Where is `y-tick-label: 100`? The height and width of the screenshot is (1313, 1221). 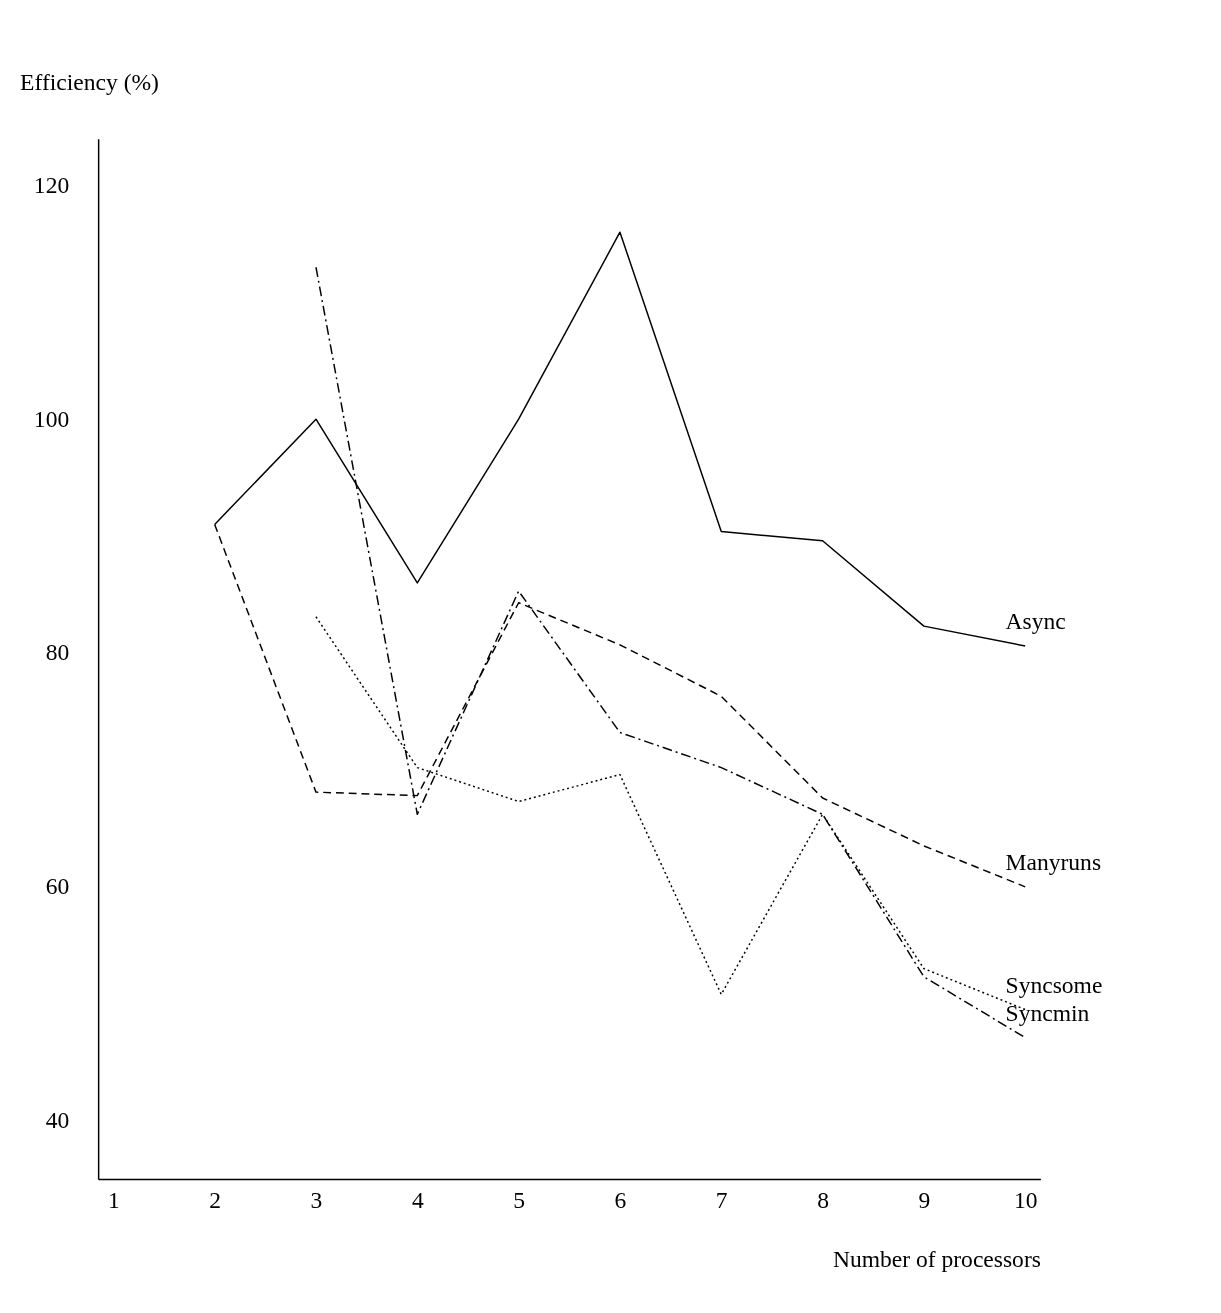
y-tick-label: 100 is located at coordinates (51, 418).